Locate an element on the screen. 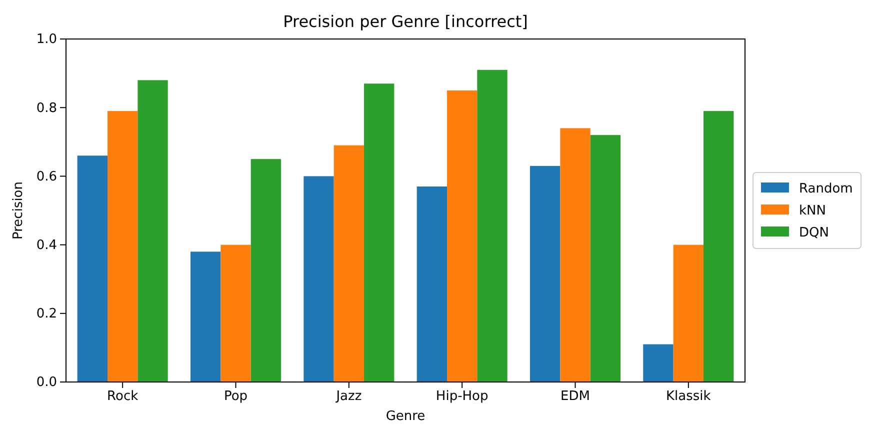 This screenshot has width=872, height=428. x-tick-label: Jazz is located at coordinates (348, 396).